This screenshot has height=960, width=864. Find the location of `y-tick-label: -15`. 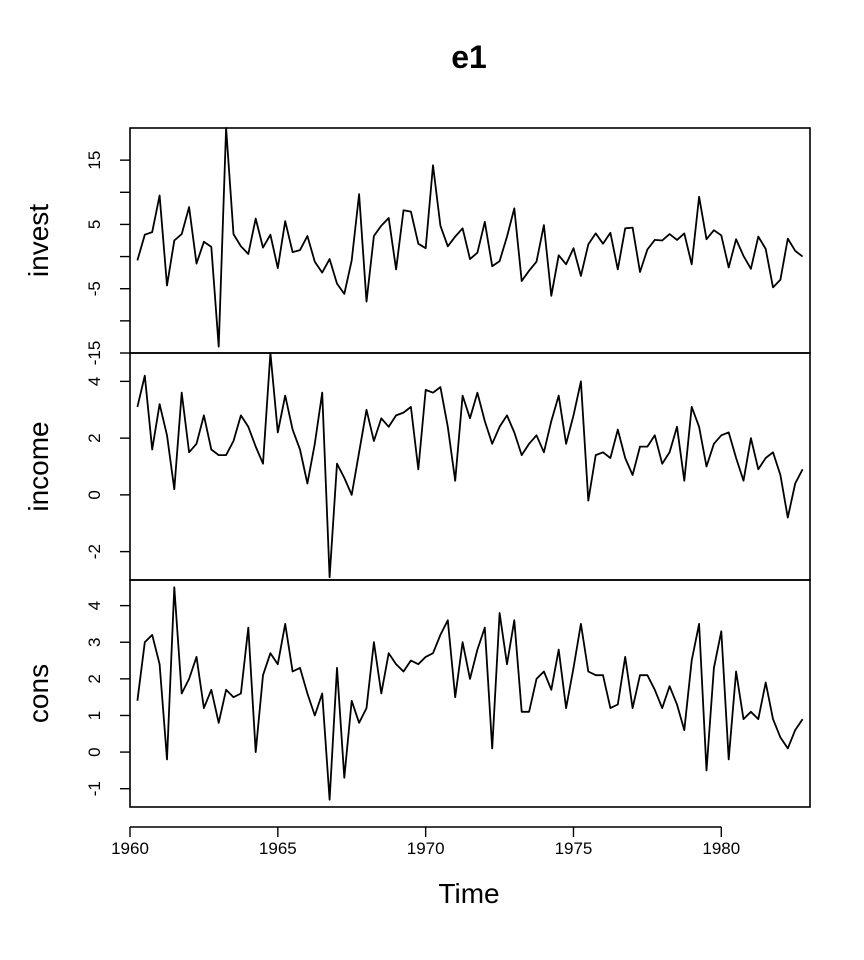

y-tick-label: -15 is located at coordinates (94, 353).